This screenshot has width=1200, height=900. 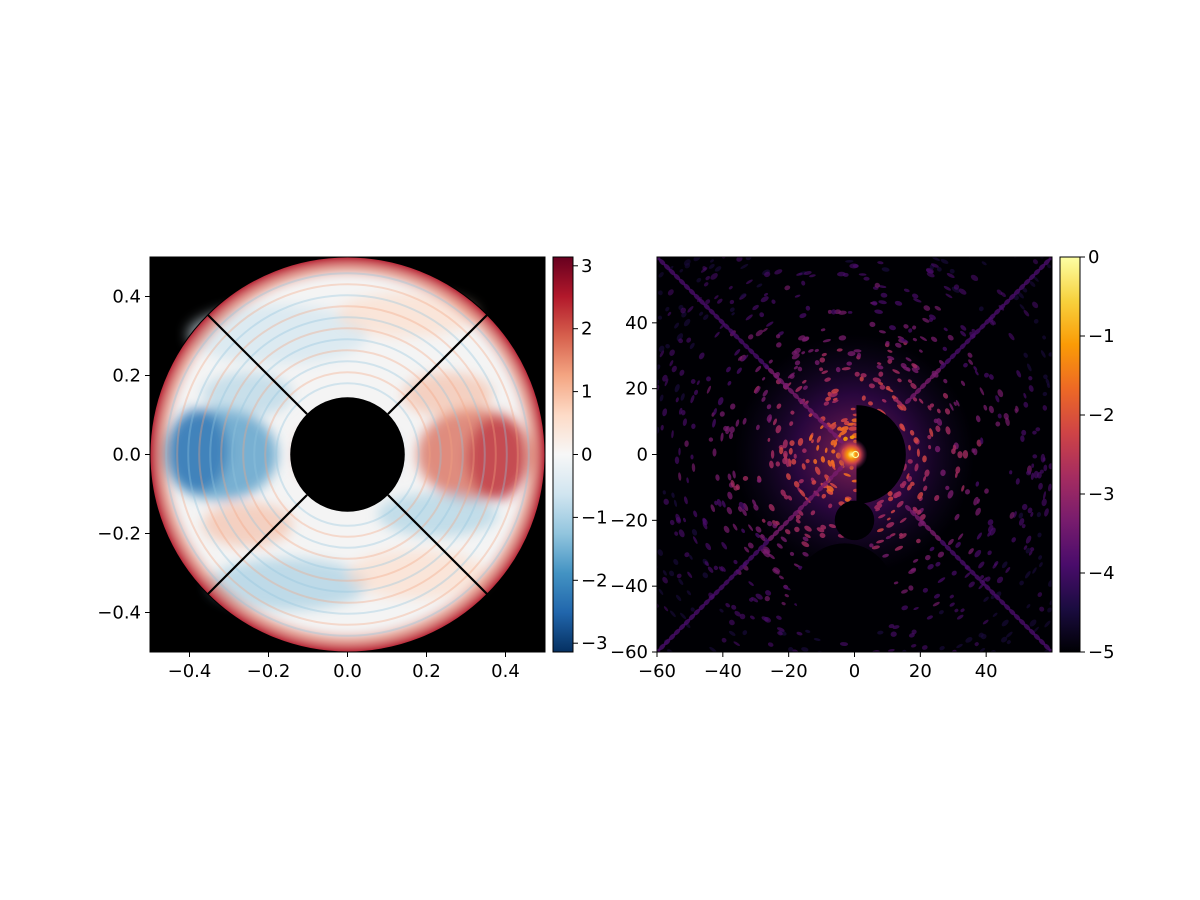 I want to click on x-tick-label: 0, so click(x=854, y=671).